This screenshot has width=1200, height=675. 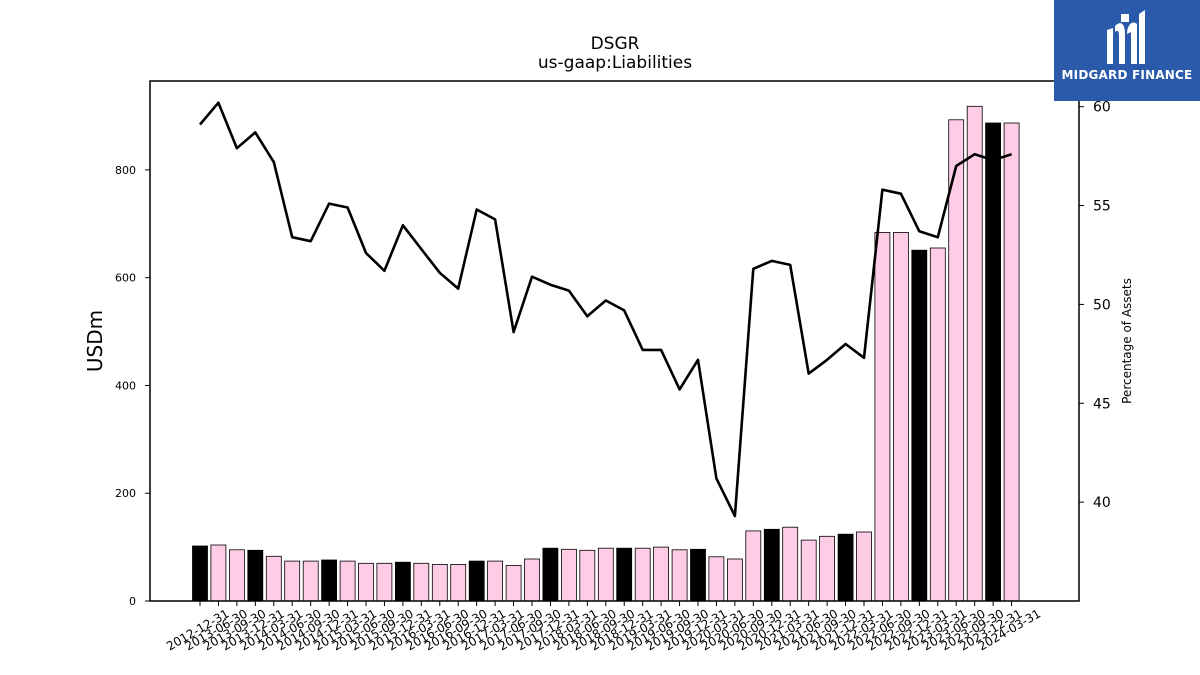 What do you see at coordinates (1126, 37) in the screenshot?
I see `brand-mark-icon` at bounding box center [1126, 37].